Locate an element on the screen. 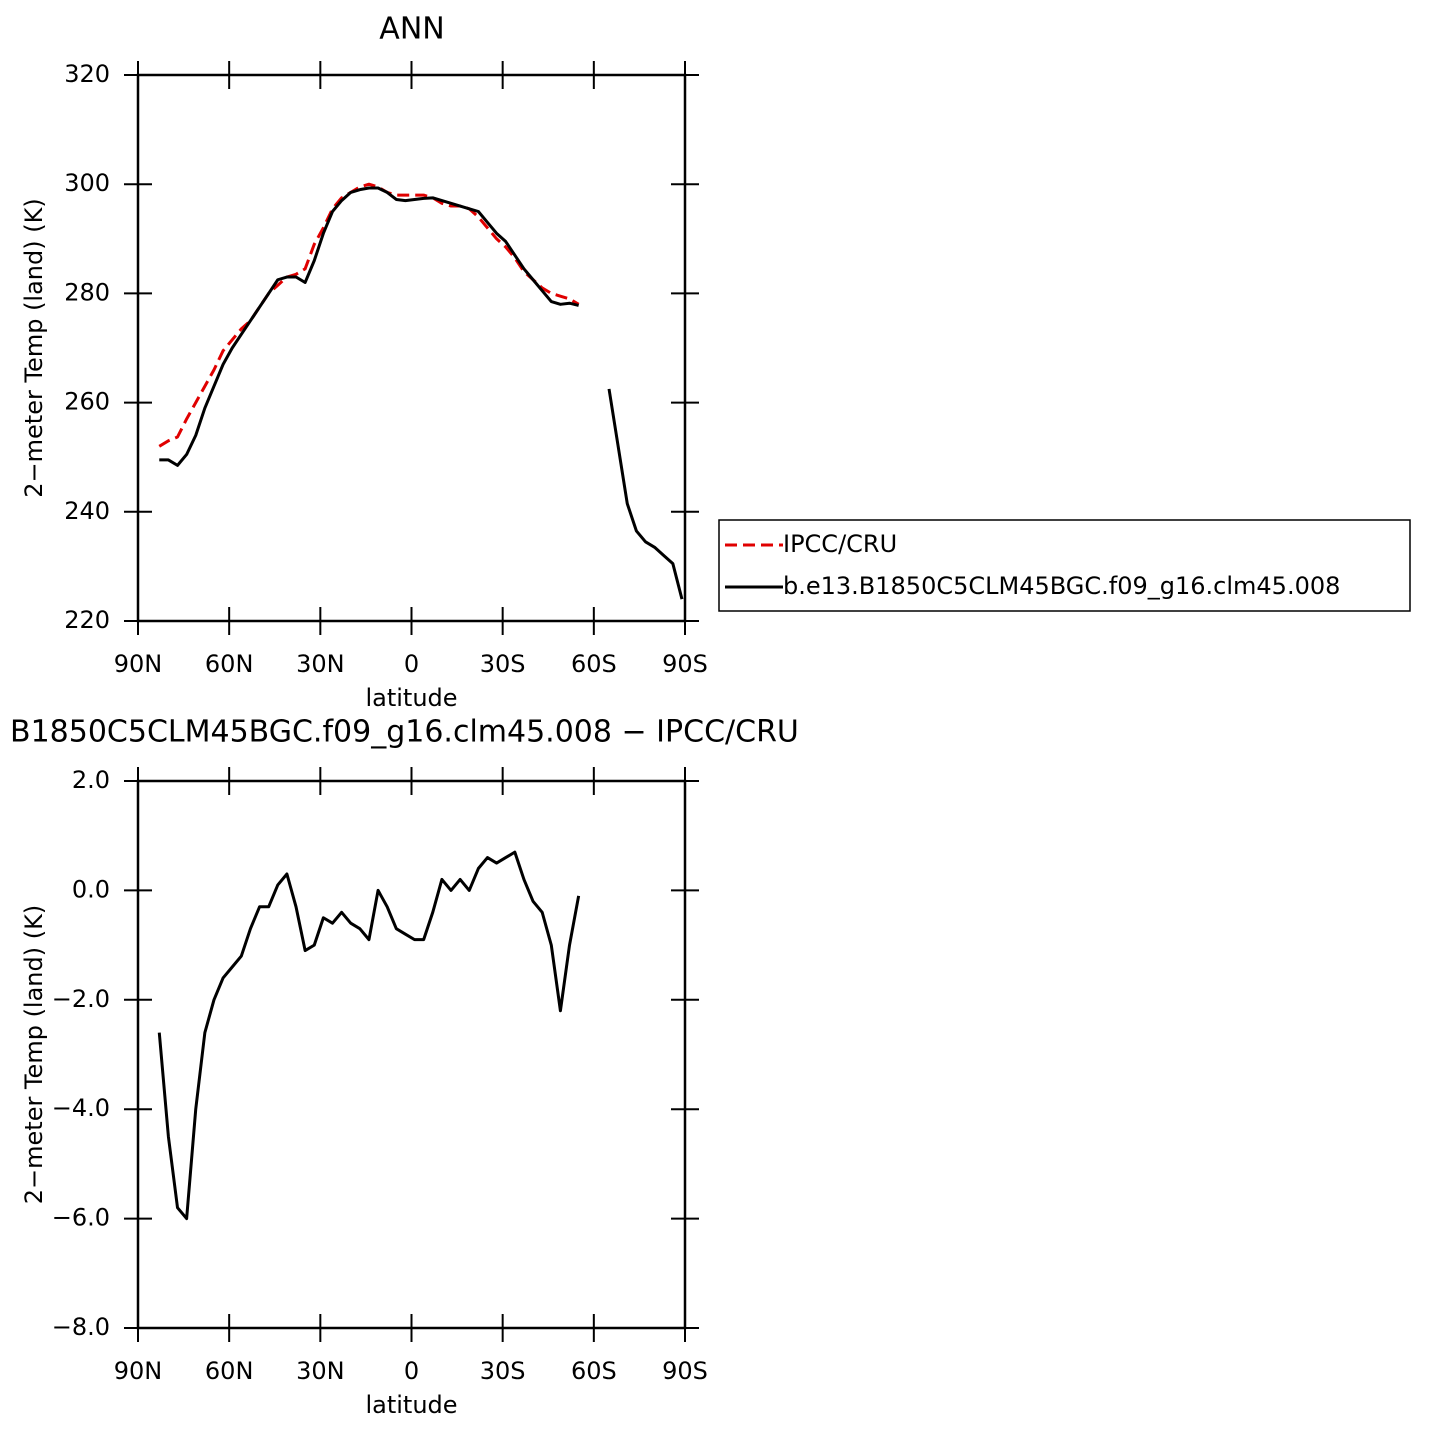  y-tick-label: −8.0 is located at coordinates (81, 1327).